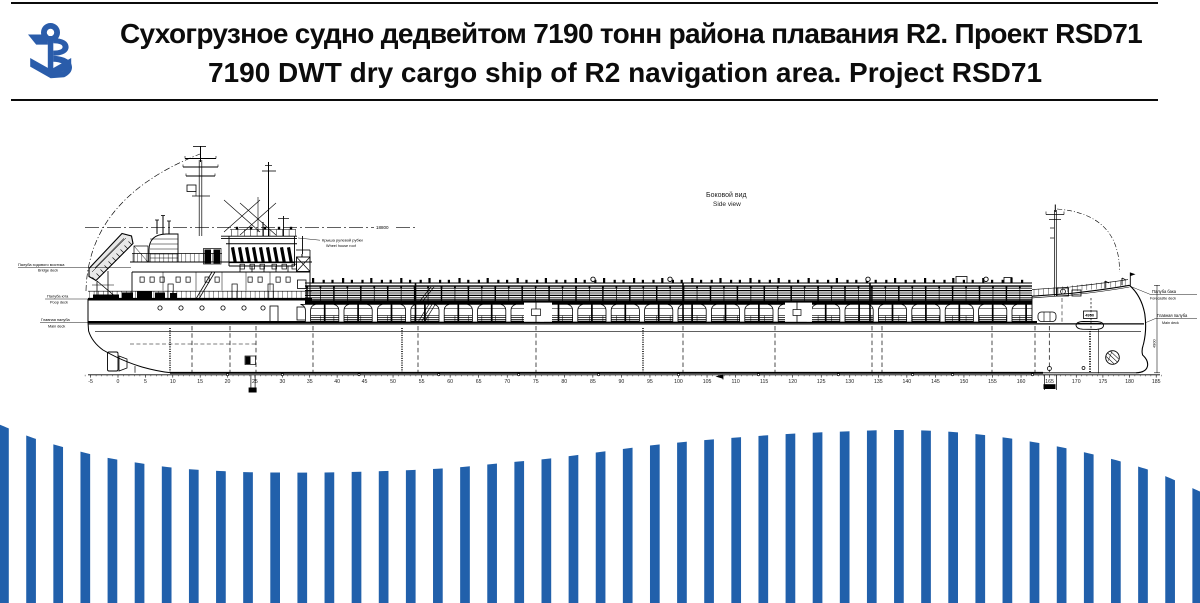 The width and height of the screenshot is (1200, 603). Describe the element at coordinates (173, 382) in the screenshot. I see `svg-text: 10` at that location.